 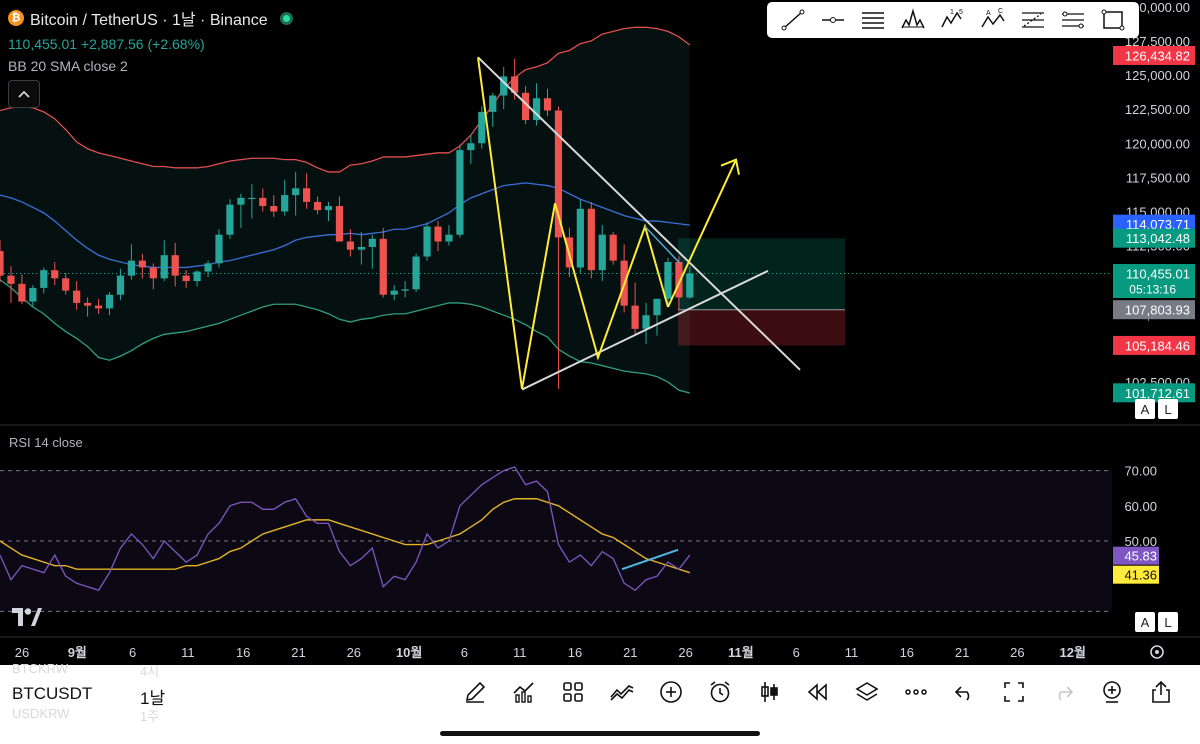 What do you see at coordinates (142, 44) in the screenshot?
I see `daily-change: +2,887.56 (+2.68%)` at bounding box center [142, 44].